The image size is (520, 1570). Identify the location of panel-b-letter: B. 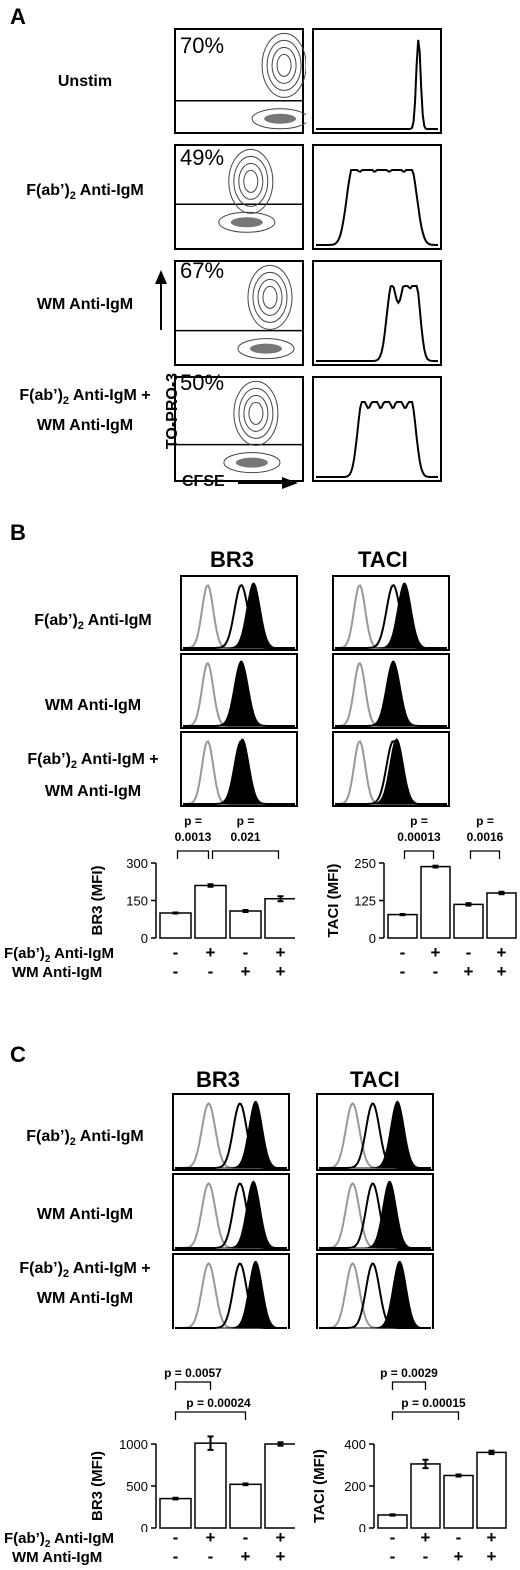
(18, 532).